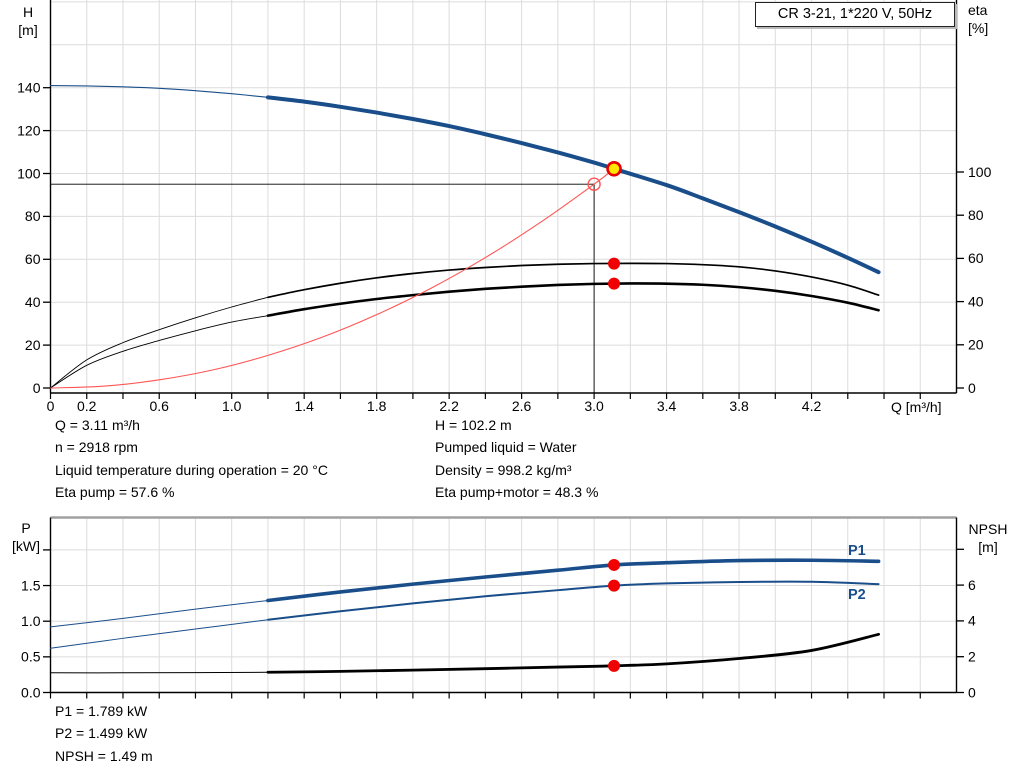 The image size is (1024, 781). Describe the element at coordinates (972, 585) in the screenshot. I see `y-tick-label-right: 6` at that location.